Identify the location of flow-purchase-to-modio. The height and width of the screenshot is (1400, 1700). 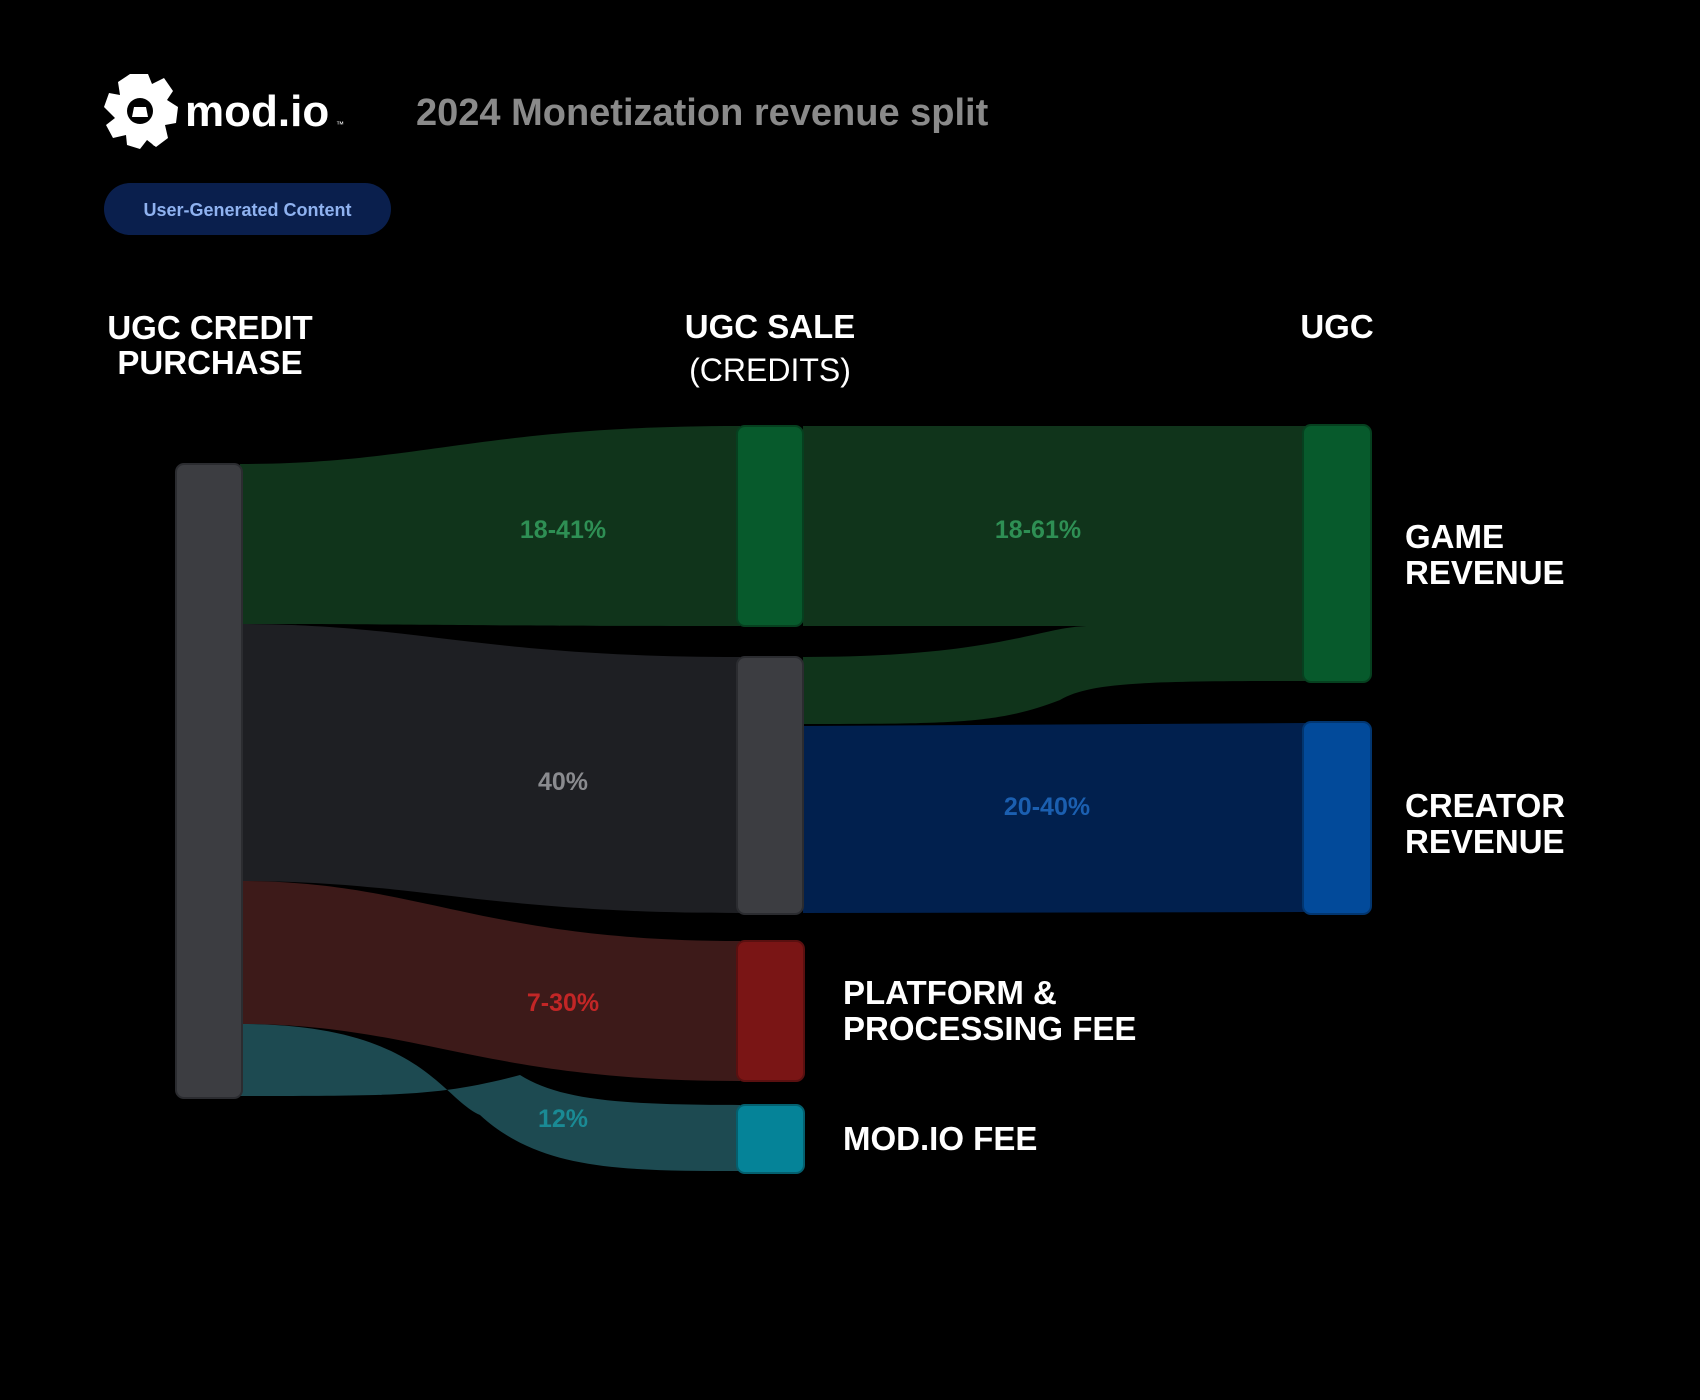
(490, 1097).